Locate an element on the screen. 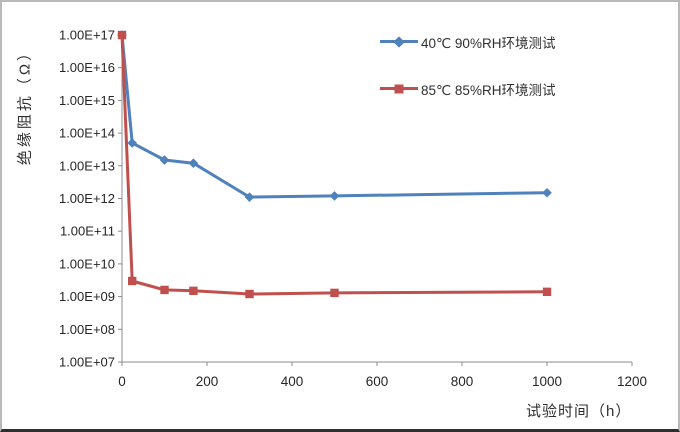  y-tick-label: 1.00E+11 is located at coordinates (87, 231).